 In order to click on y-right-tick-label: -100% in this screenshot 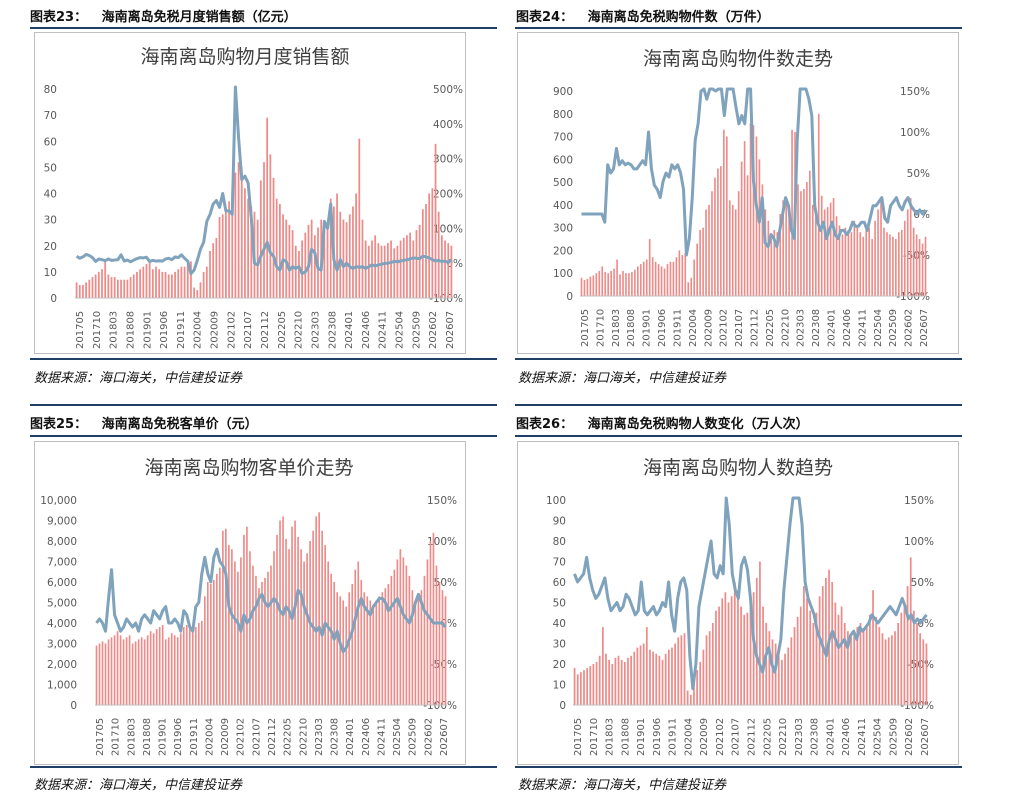, I will do `click(440, 706)`.